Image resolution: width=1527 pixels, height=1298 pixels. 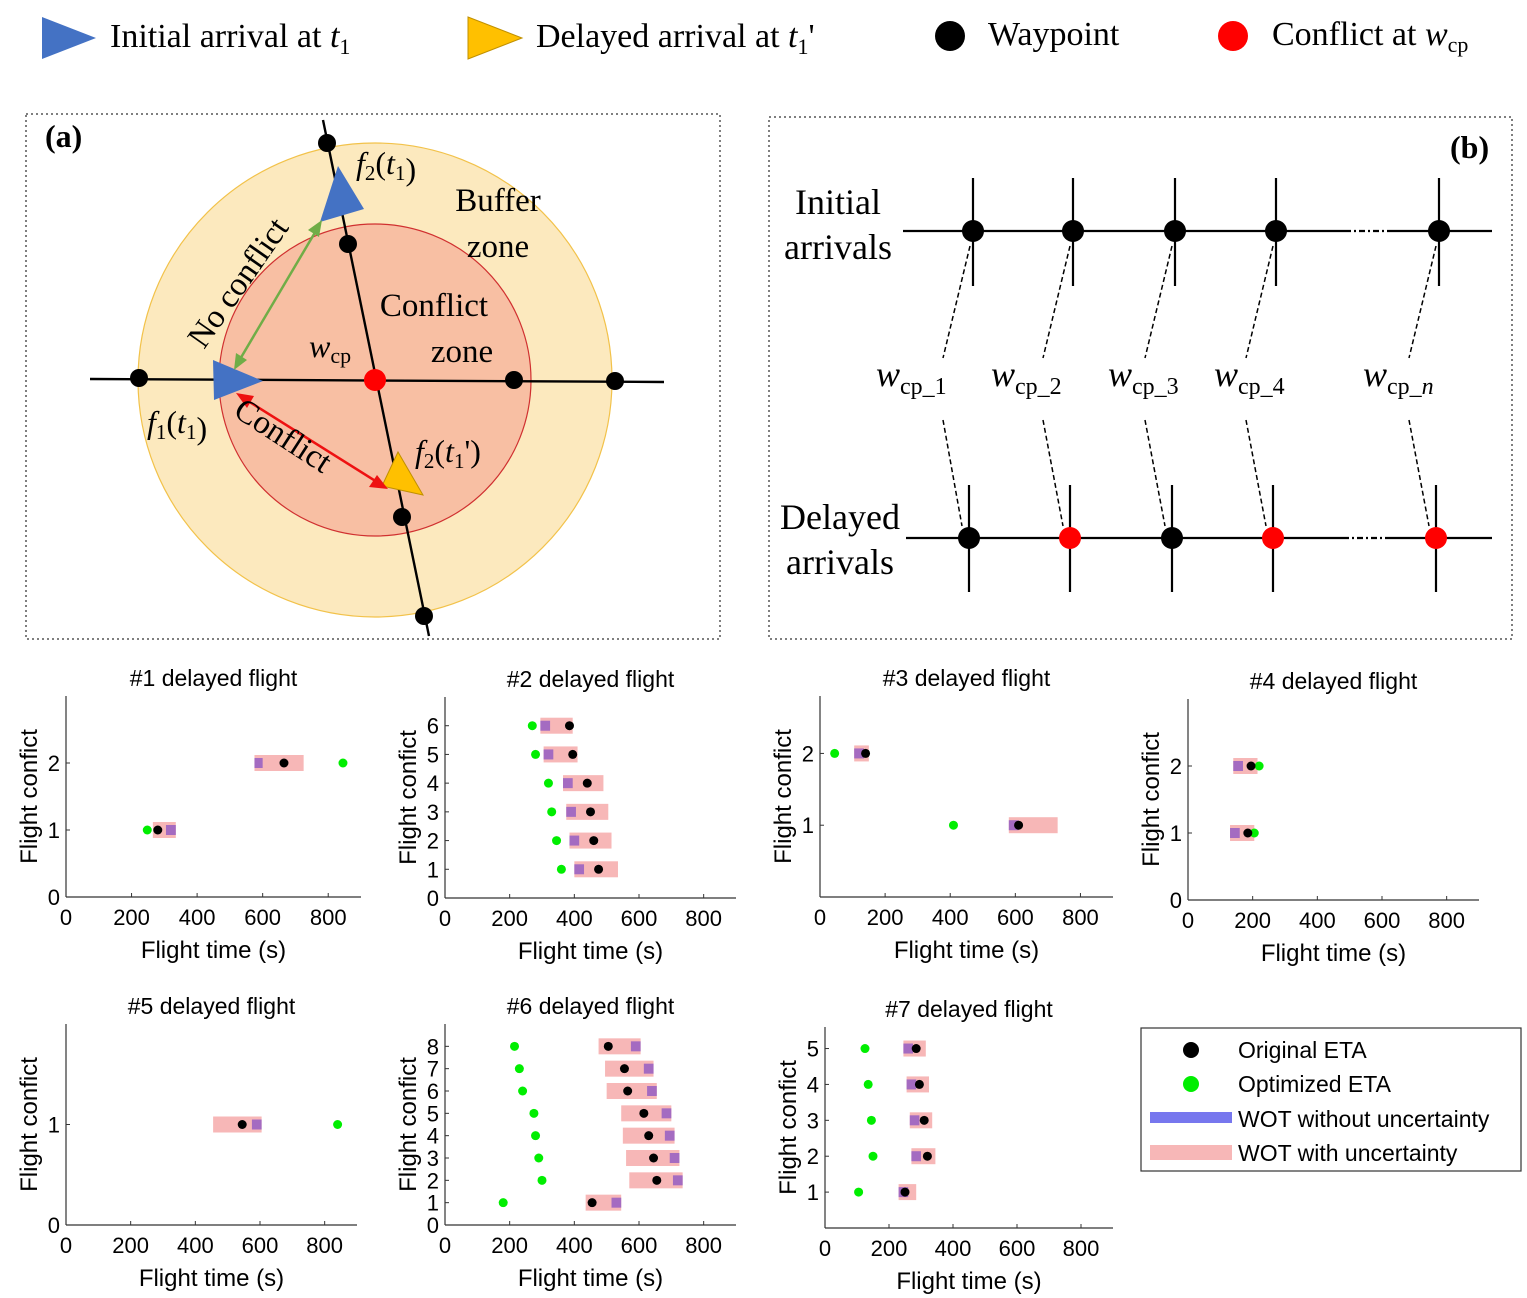 I want to click on f2-initial-arrival-triangle, so click(x=342, y=194).